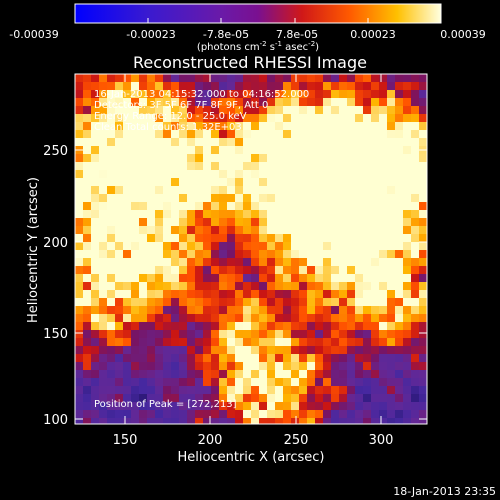 The image size is (500, 500). Describe the element at coordinates (258, 46) in the screenshot. I see `colorbar-unit-label: (photons cm-2 s-1 asec-2)` at that location.